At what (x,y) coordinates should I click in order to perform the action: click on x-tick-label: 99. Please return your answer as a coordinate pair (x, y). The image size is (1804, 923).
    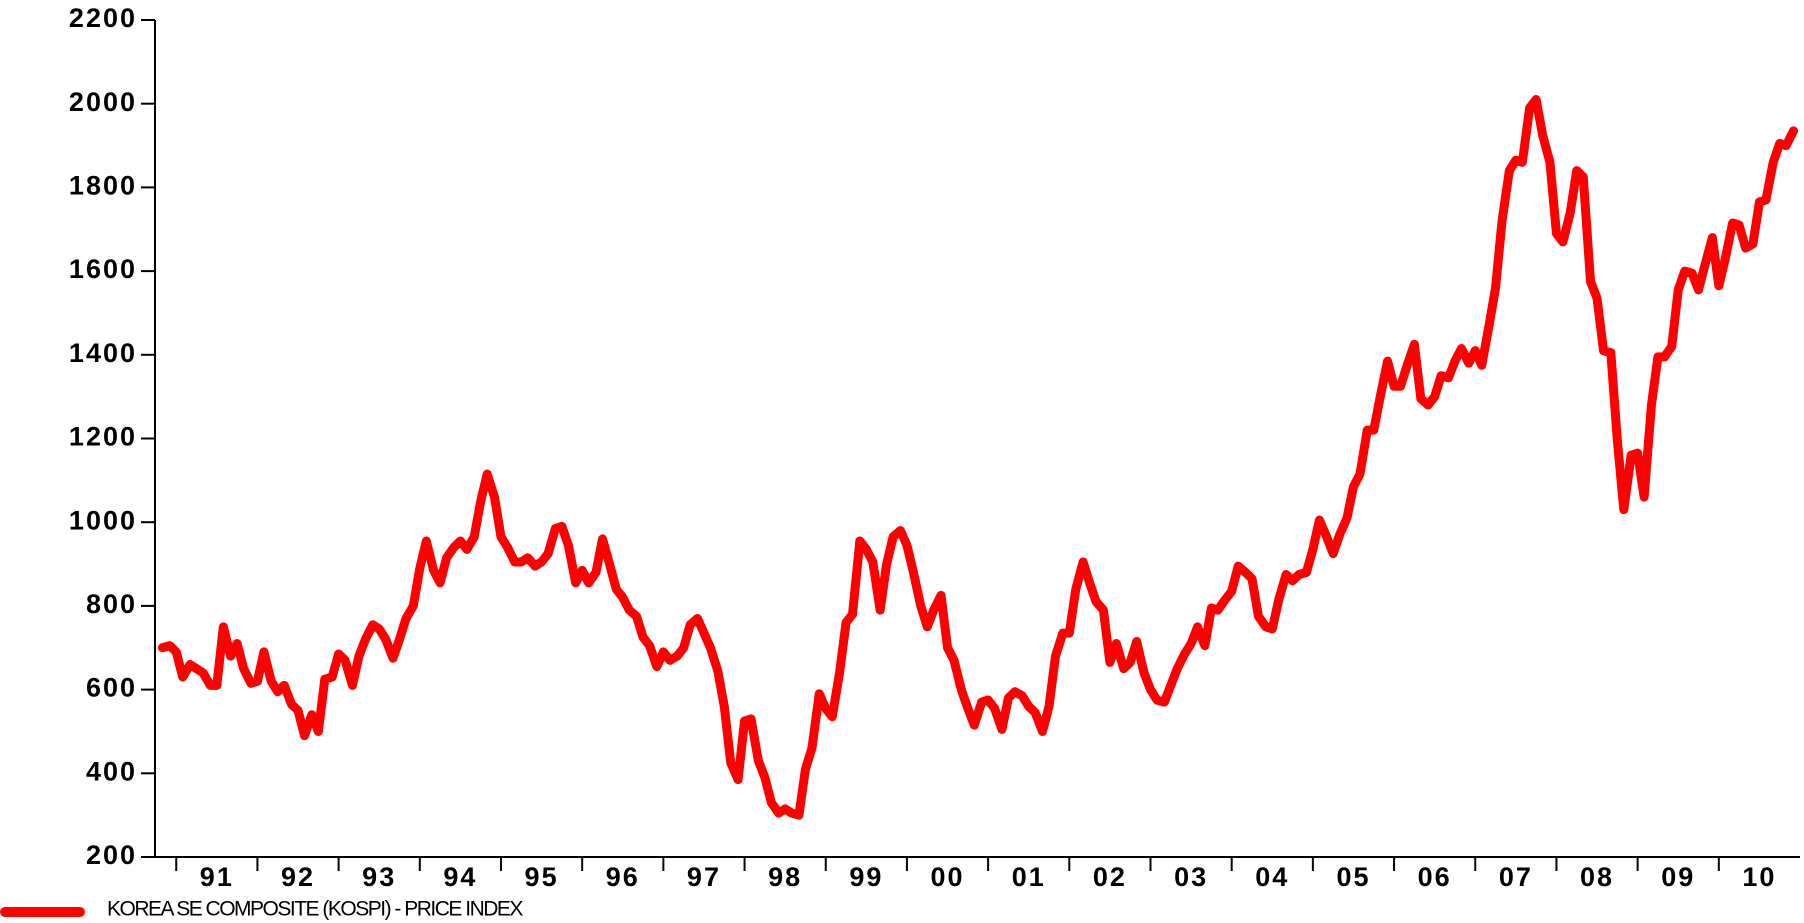
    Looking at the image, I should click on (866, 877).